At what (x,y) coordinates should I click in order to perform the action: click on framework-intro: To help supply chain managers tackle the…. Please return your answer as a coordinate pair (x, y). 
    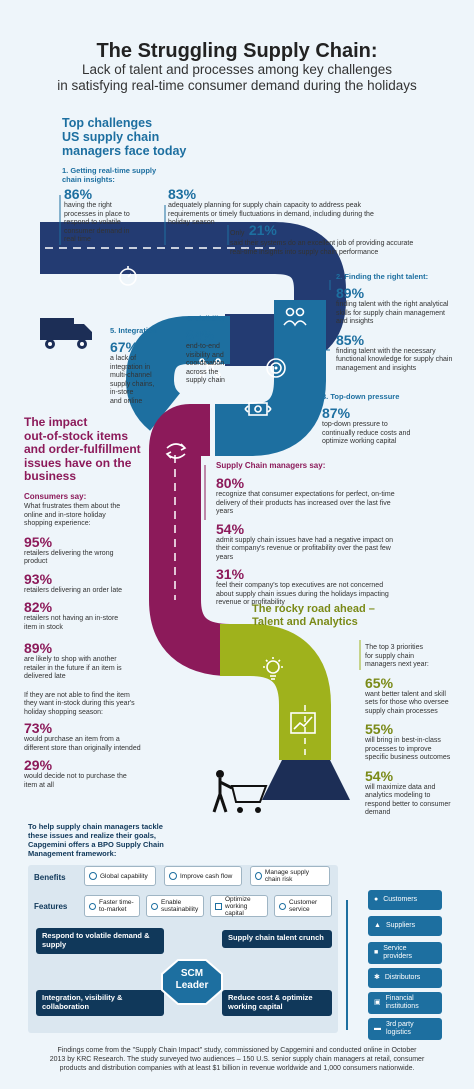
    Looking at the image, I should click on (96, 840).